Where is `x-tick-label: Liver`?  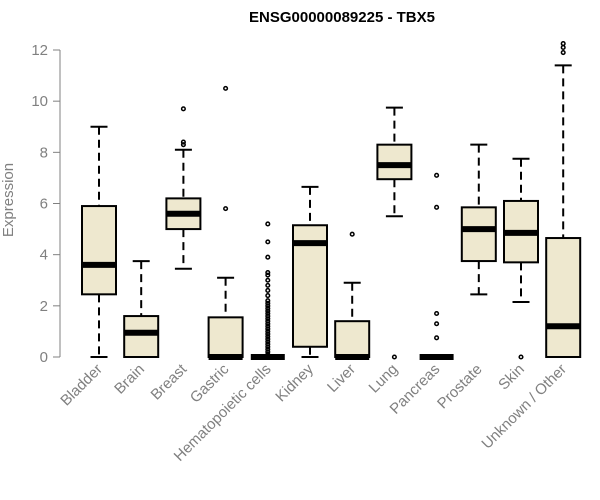 x-tick-label: Liver is located at coordinates (341, 378).